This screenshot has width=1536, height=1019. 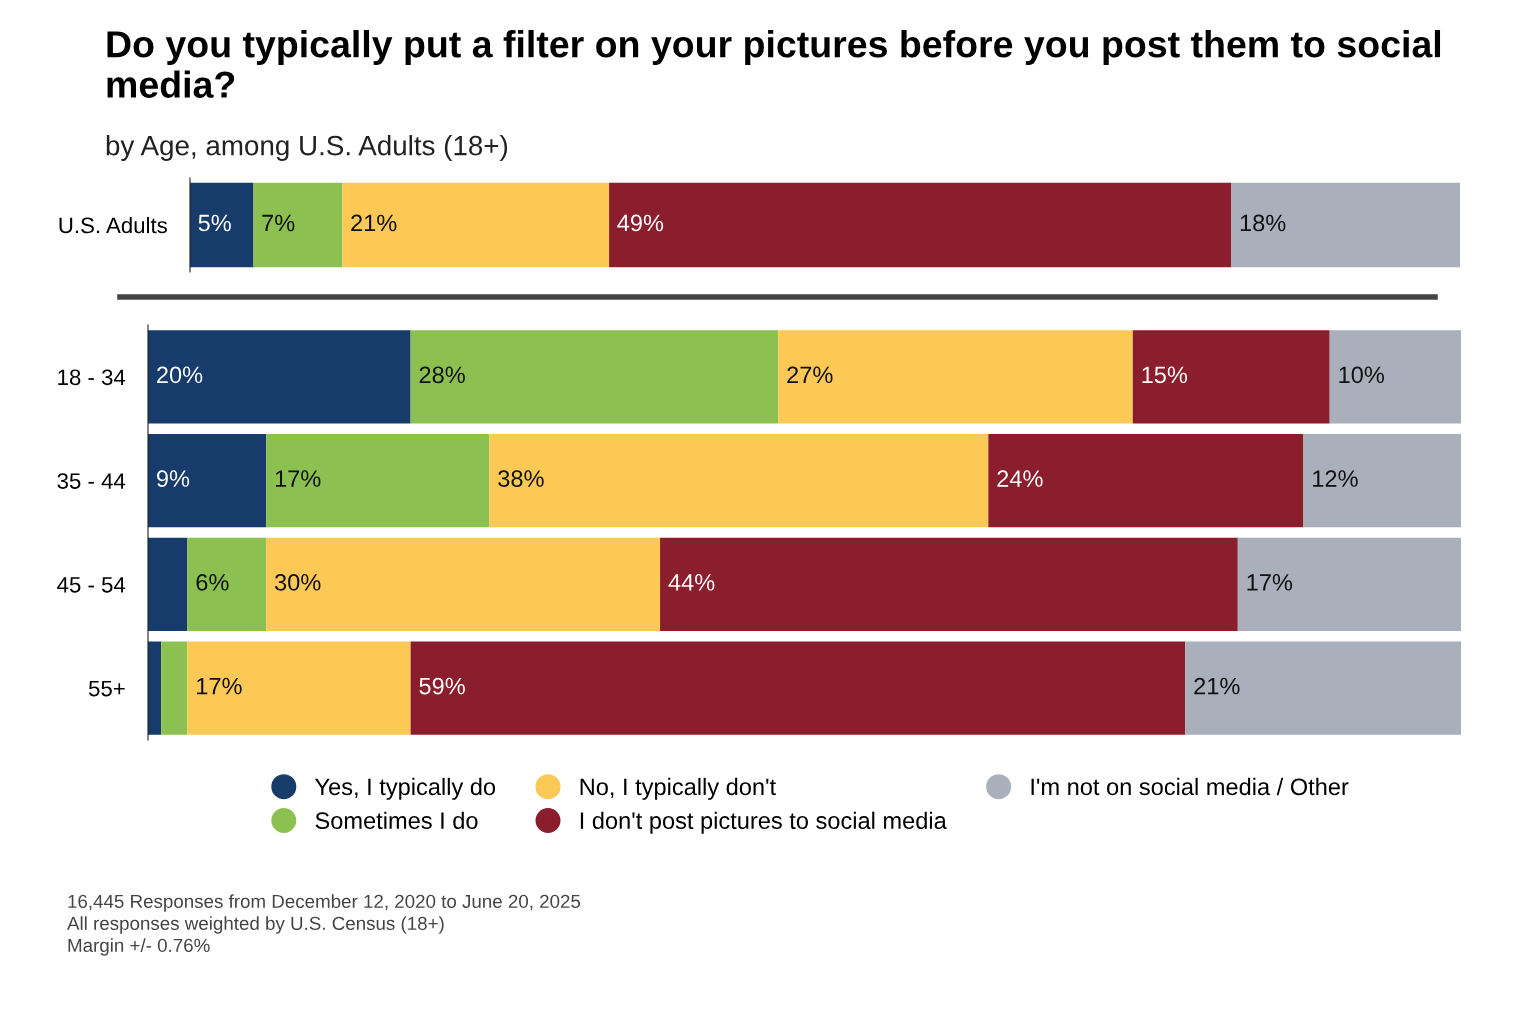 What do you see at coordinates (173, 478) in the screenshot?
I see `data-label: 9%` at bounding box center [173, 478].